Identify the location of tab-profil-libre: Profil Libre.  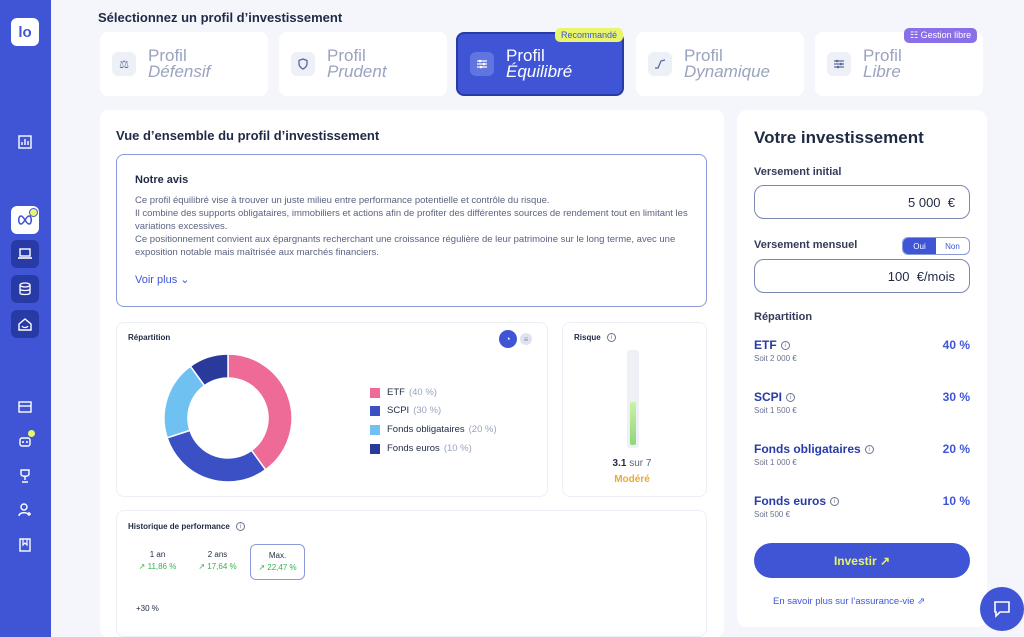
(899, 64).